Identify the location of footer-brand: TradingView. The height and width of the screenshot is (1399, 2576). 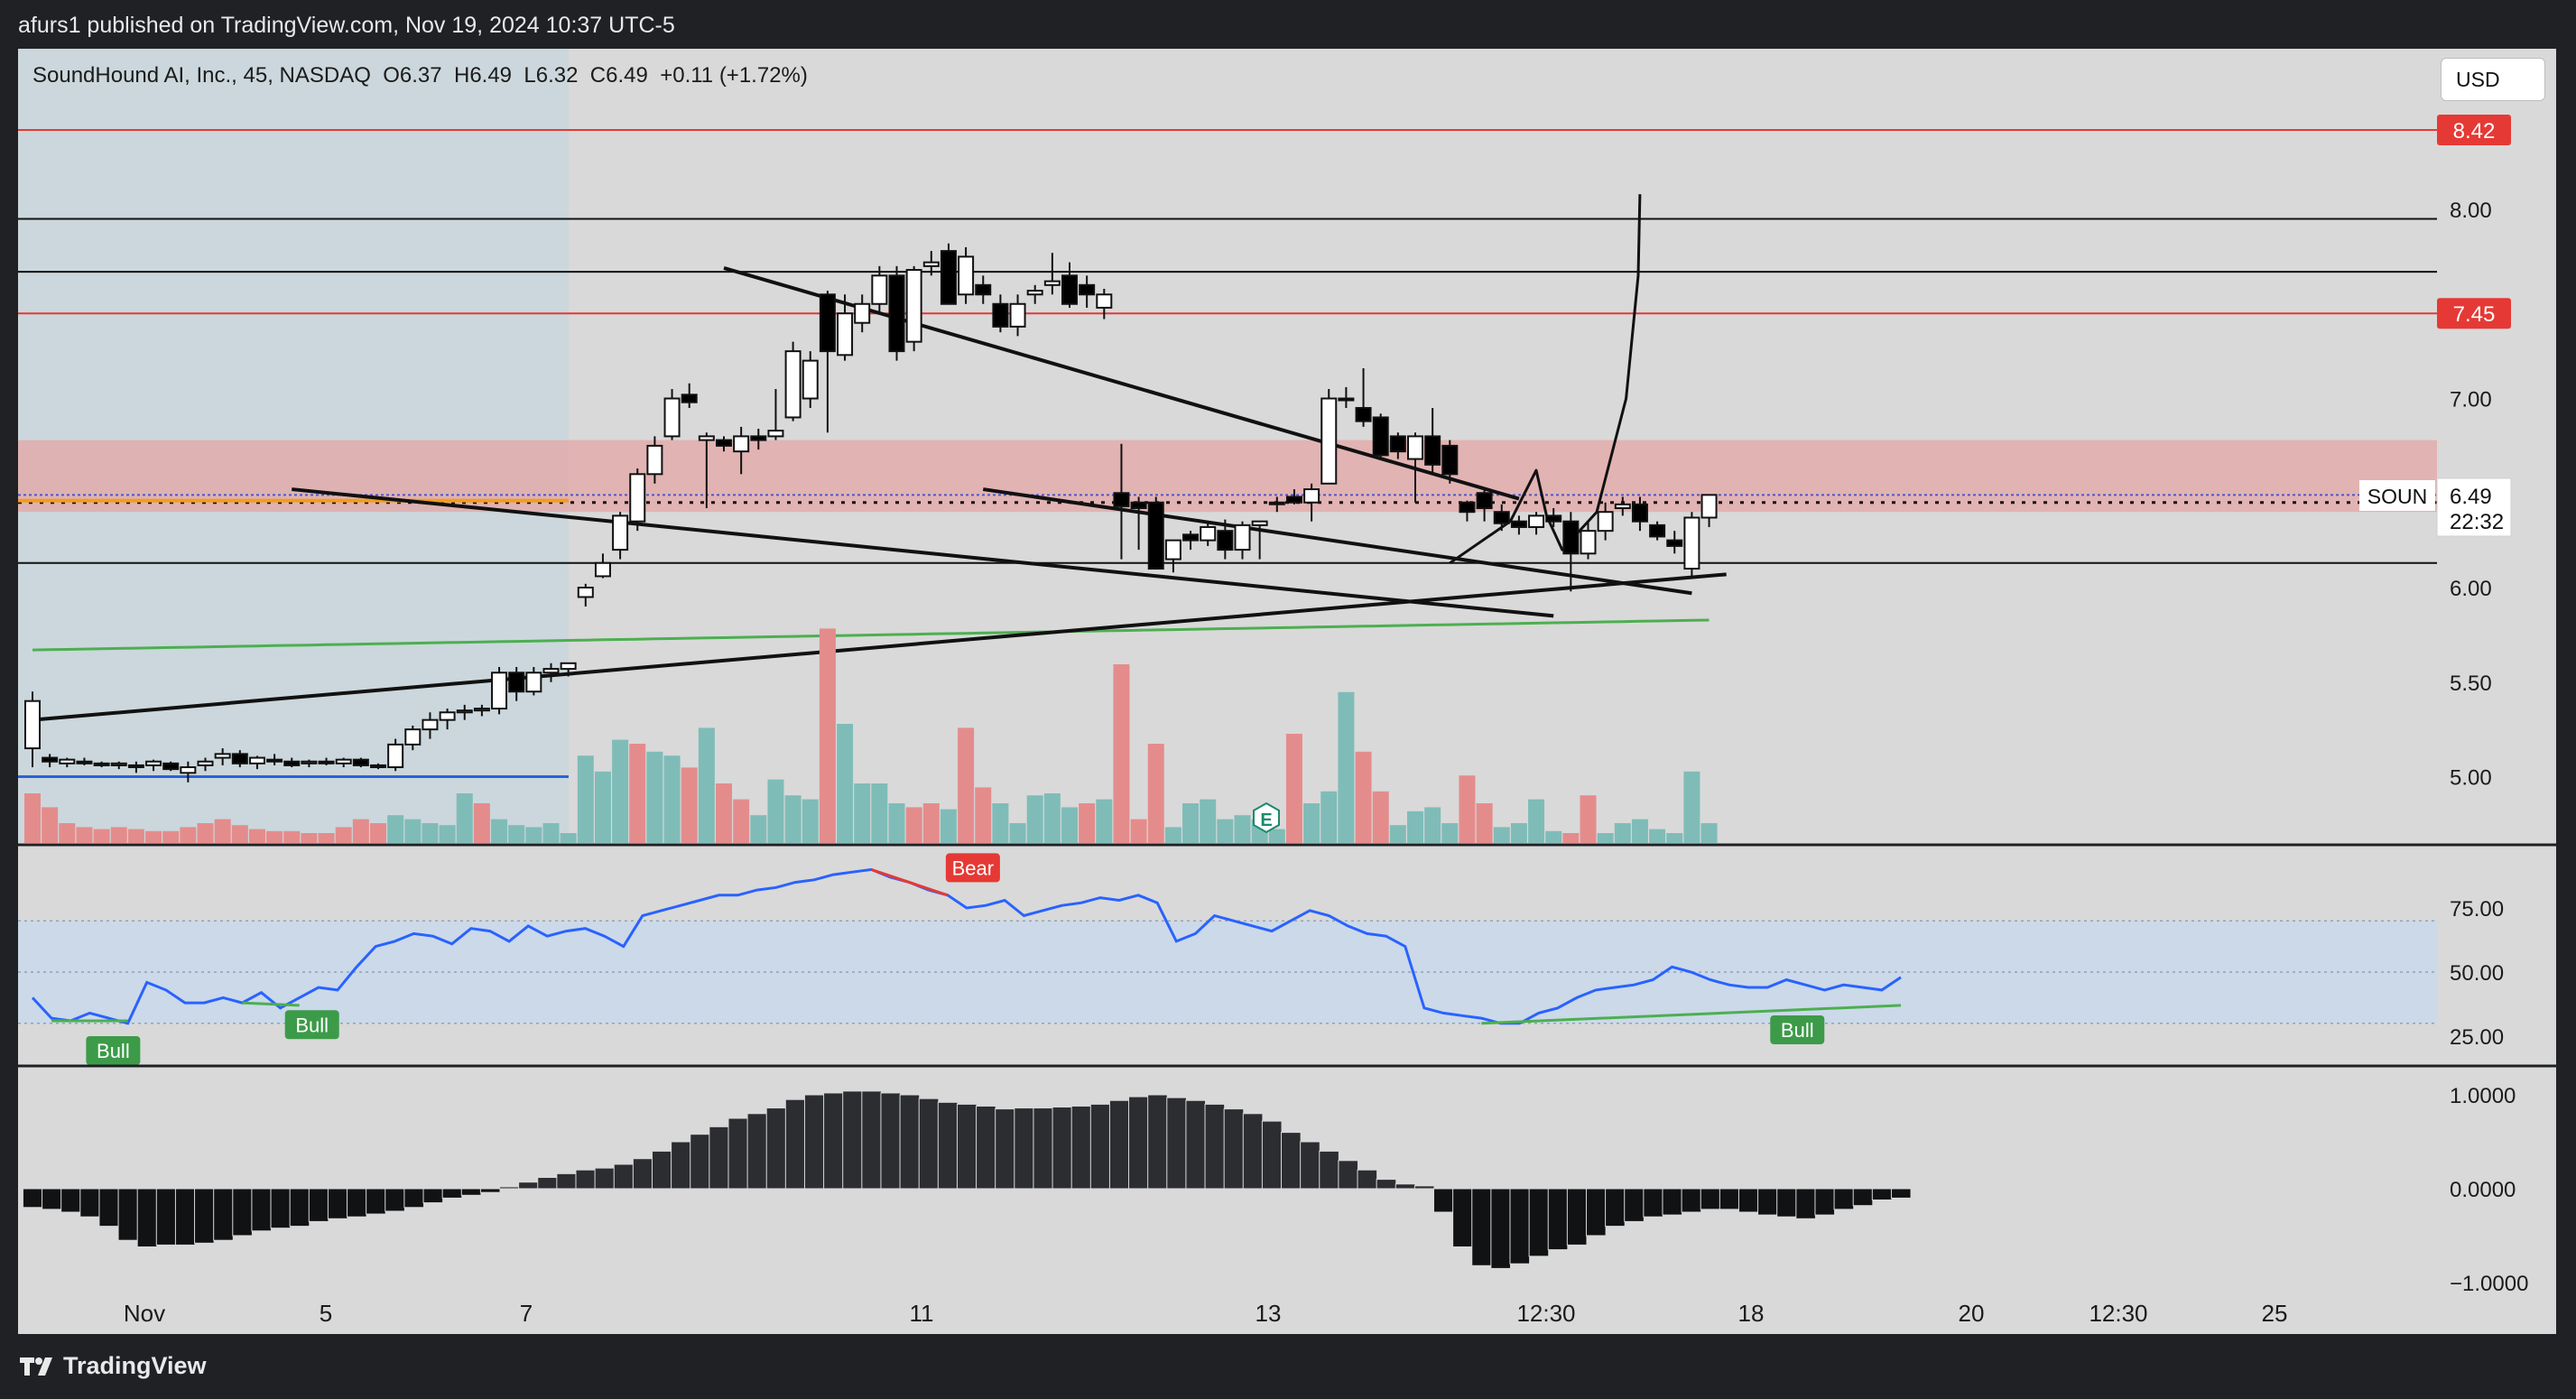
(112, 1366).